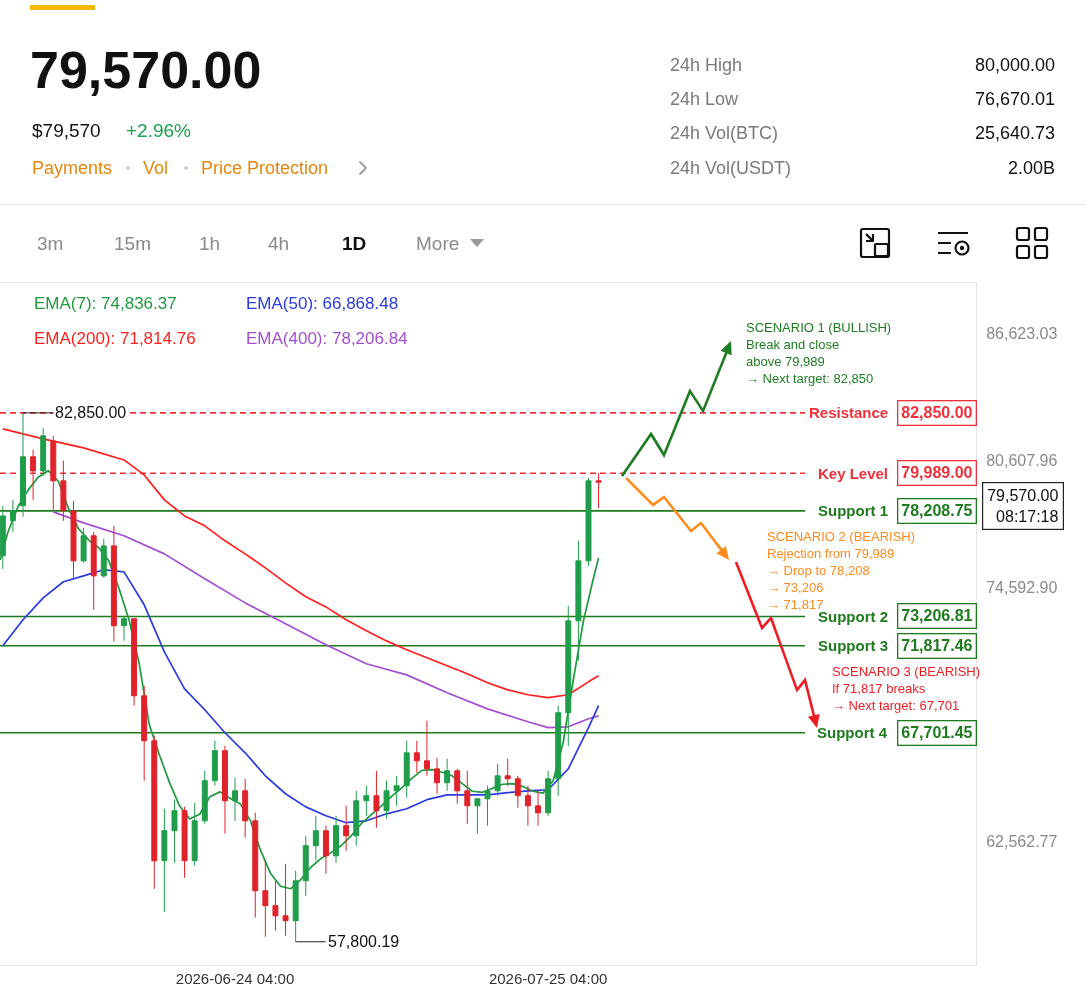 The height and width of the screenshot is (1003, 1086). Describe the element at coordinates (1022, 460) in the screenshot. I see `y-tick-label: 80,607.96` at that location.